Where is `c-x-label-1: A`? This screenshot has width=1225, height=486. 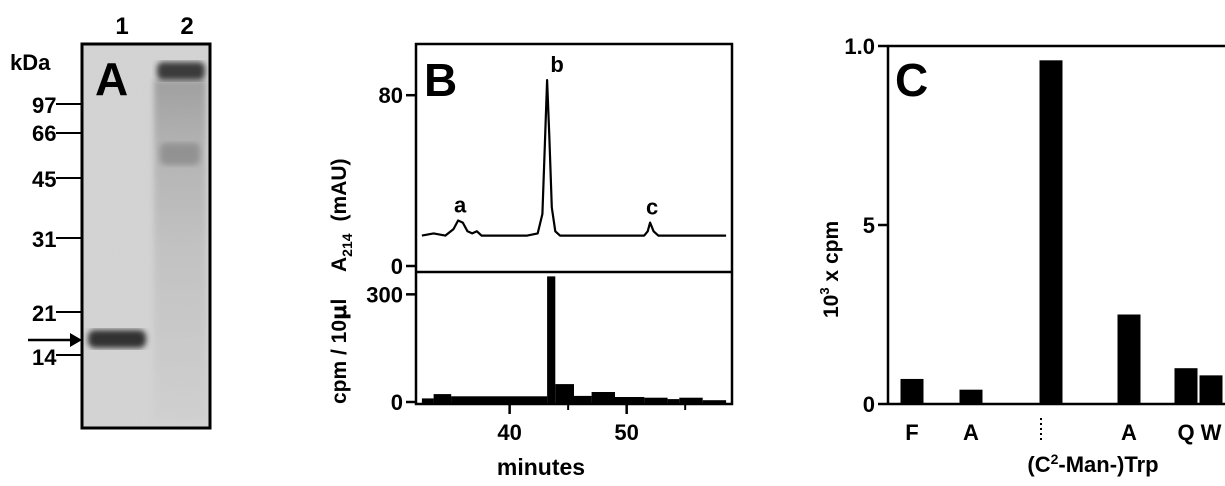
c-x-label-1: A is located at coordinates (971, 432).